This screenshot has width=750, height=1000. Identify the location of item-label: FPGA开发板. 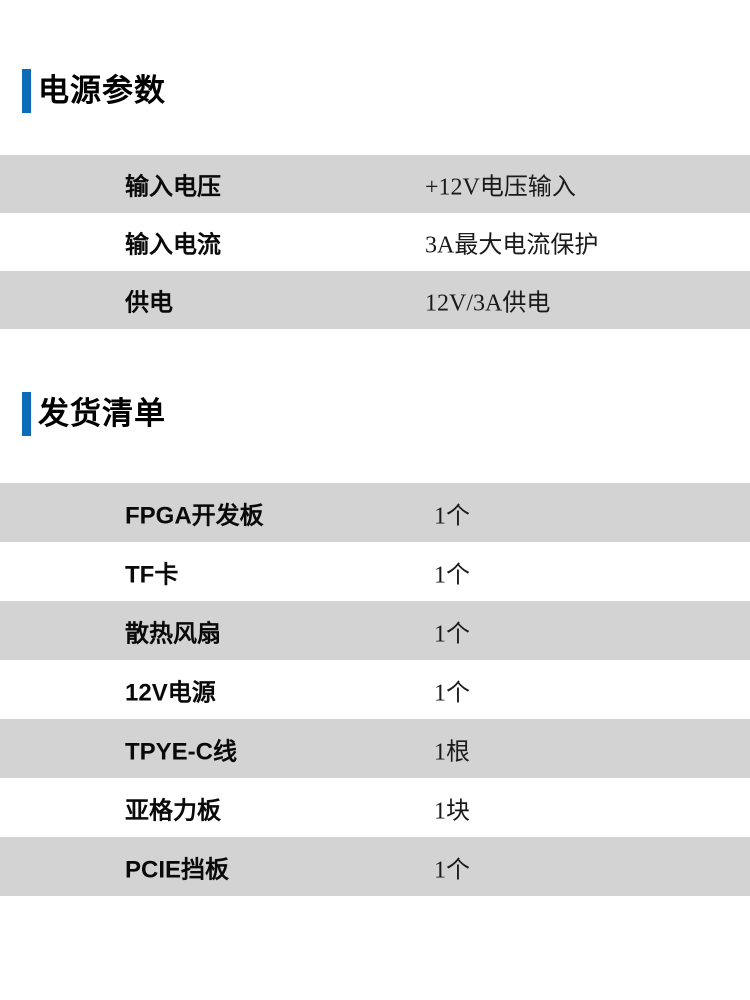
(194, 515).